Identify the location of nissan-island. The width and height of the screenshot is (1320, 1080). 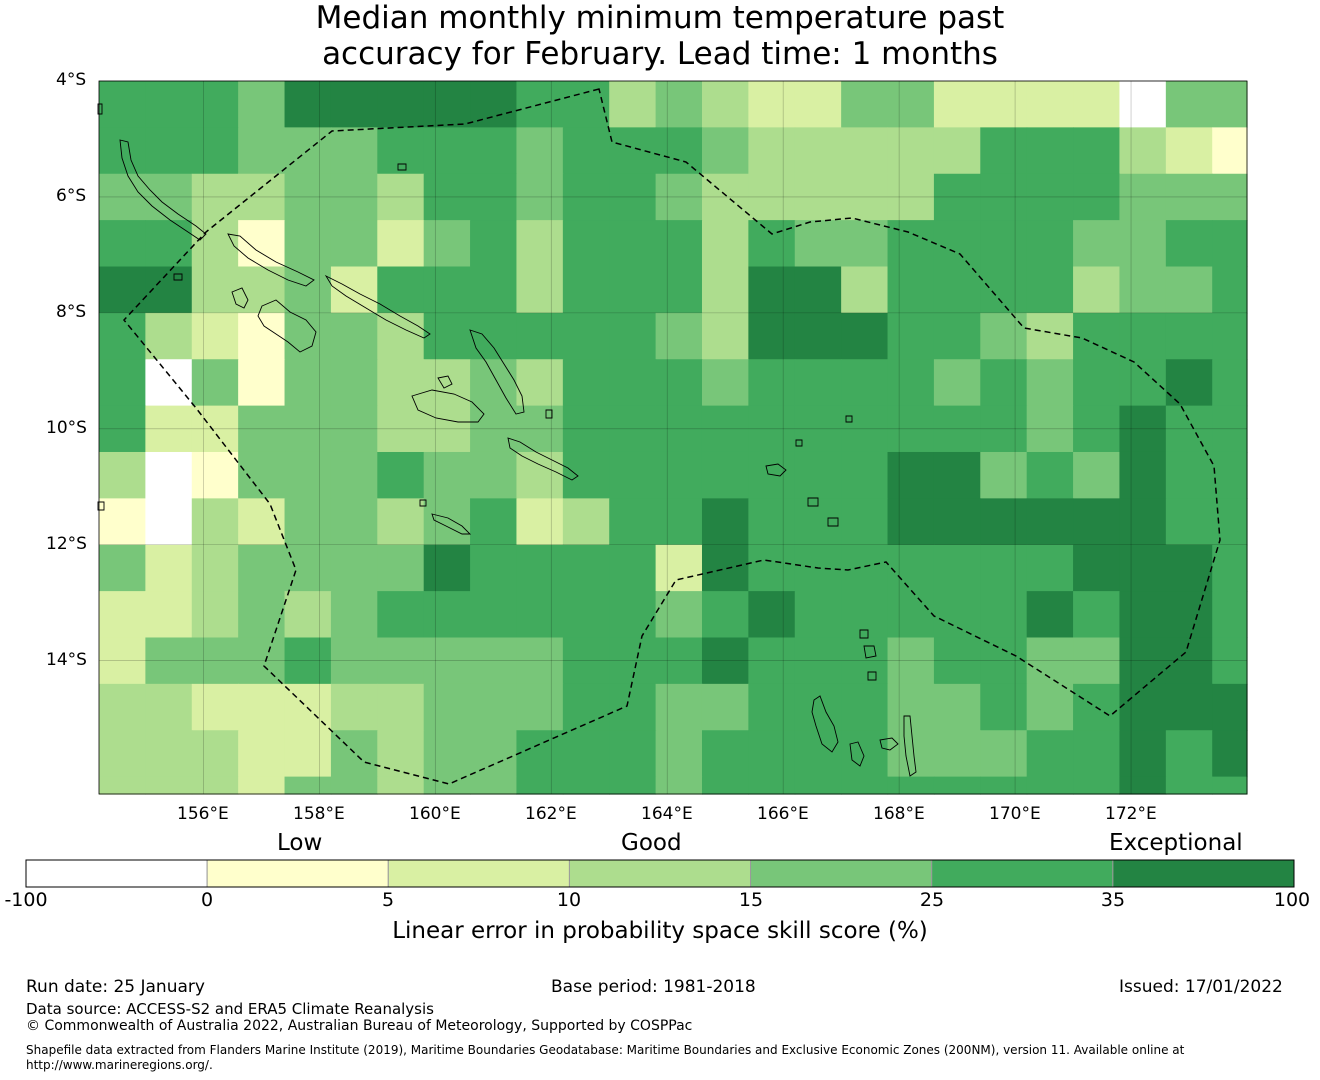
(178, 277).